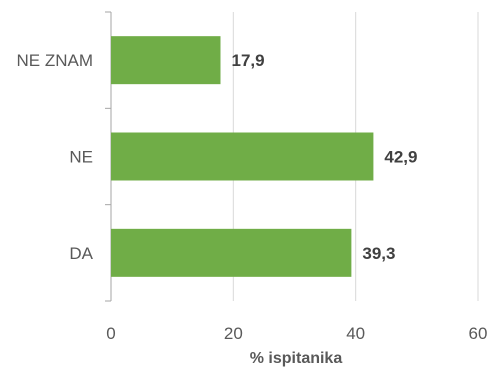 This screenshot has height=369, width=493. Describe the element at coordinates (55, 60) in the screenshot. I see `category-label: NE ZNAM` at that location.